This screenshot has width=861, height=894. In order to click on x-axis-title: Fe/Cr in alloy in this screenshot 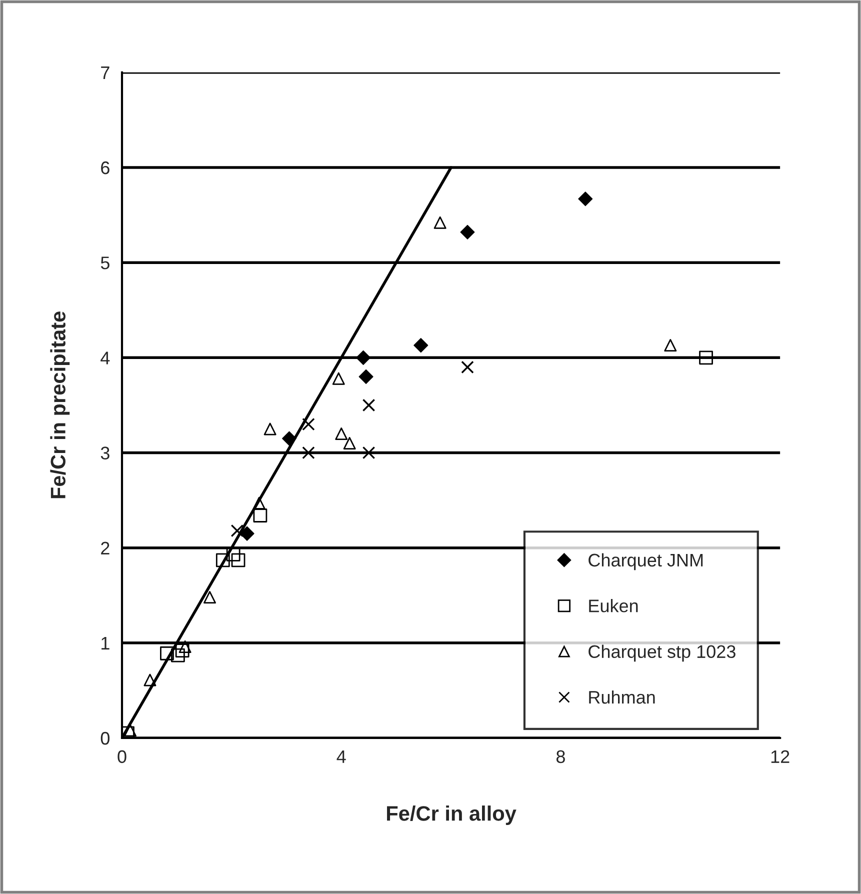, I will do `click(451, 815)`.